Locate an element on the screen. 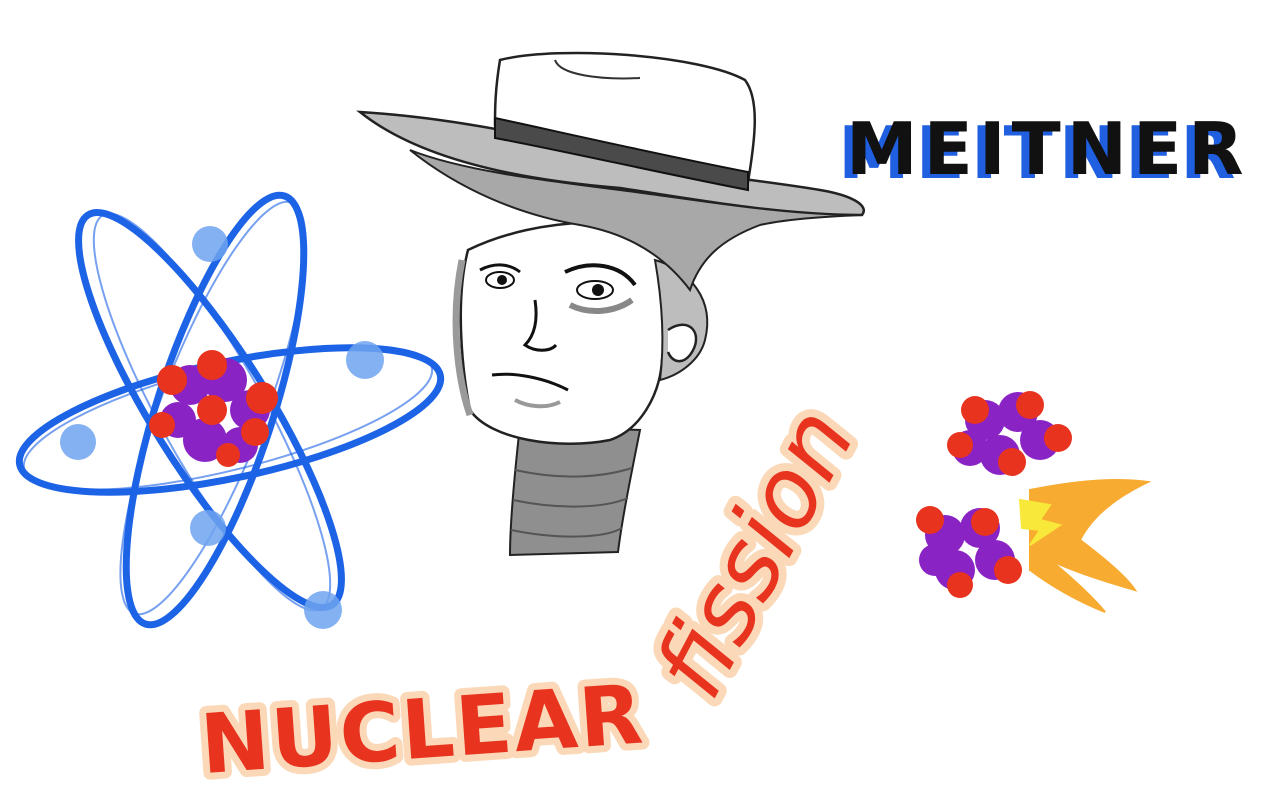  fission-icon is located at coordinates (994, 494).